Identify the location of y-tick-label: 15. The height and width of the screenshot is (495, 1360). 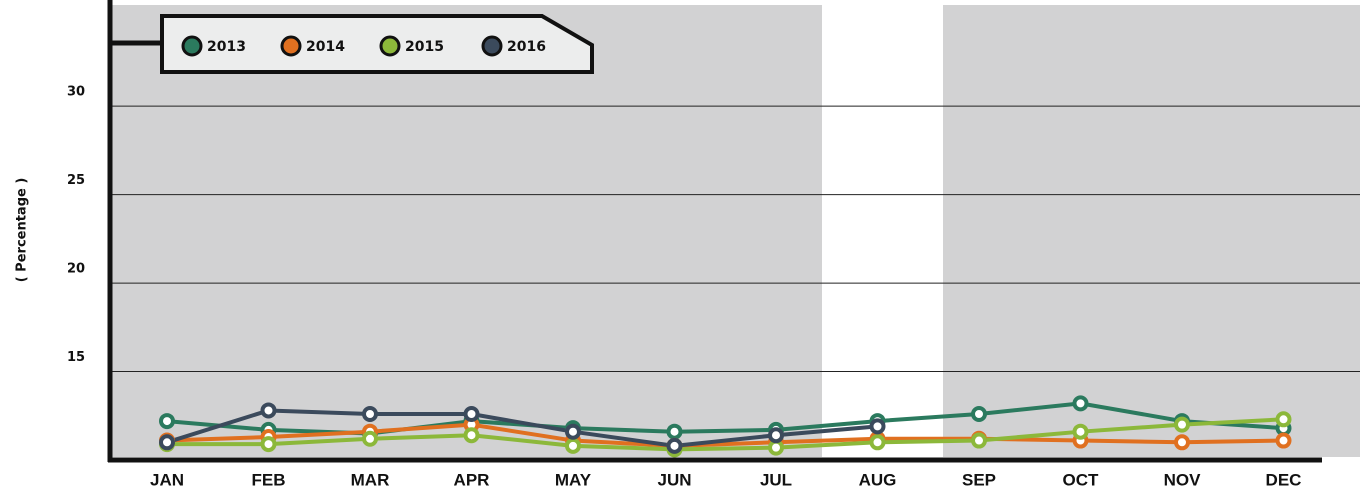
(76, 357).